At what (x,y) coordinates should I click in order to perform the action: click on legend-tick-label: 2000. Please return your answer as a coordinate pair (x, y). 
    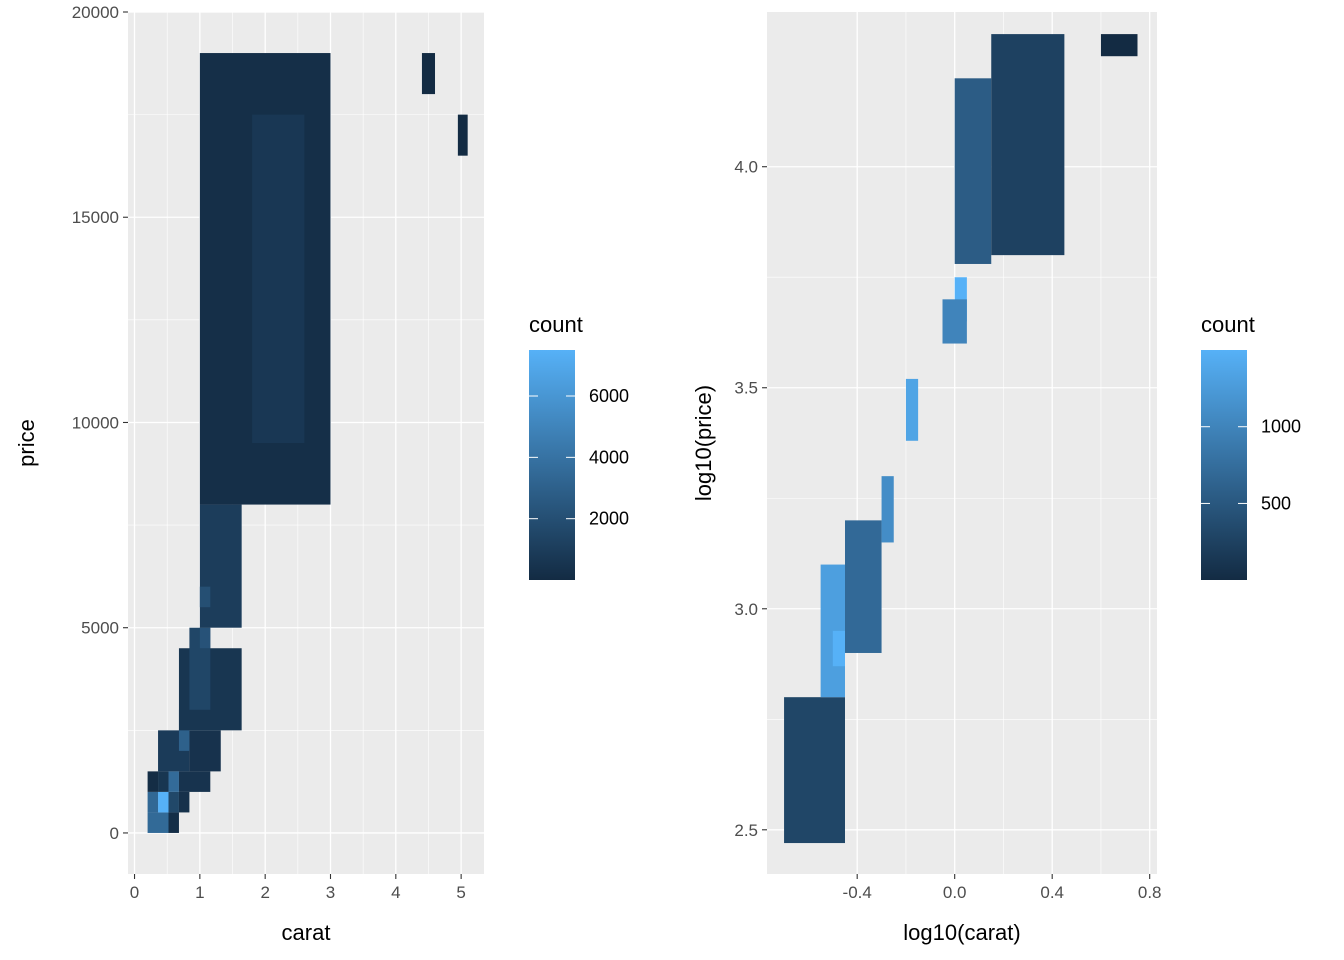
    Looking at the image, I should click on (609, 519).